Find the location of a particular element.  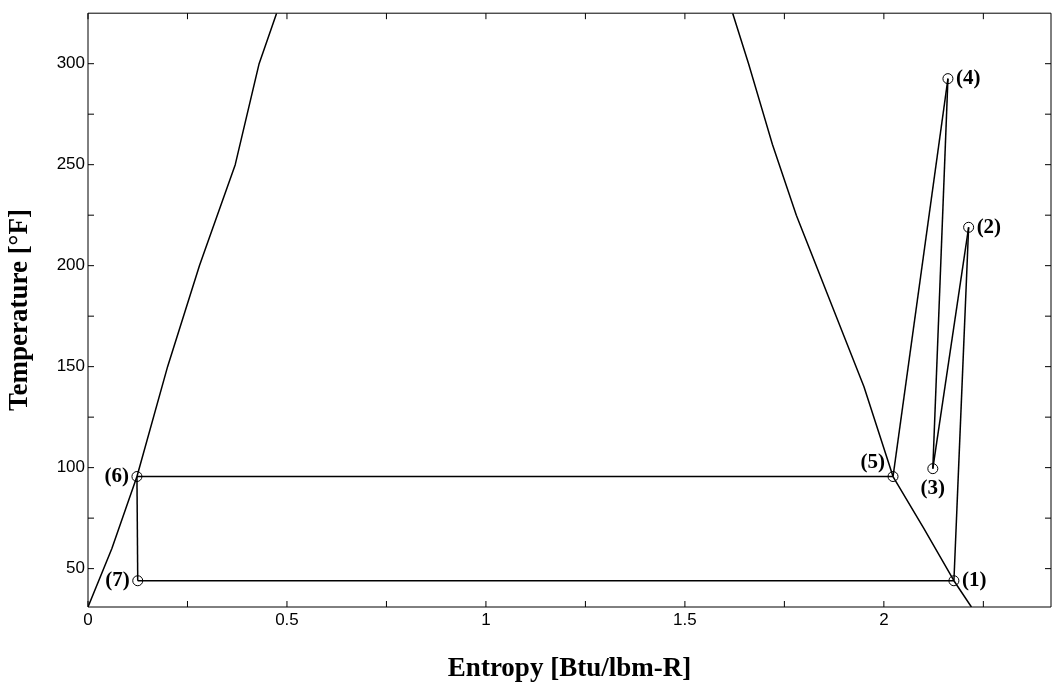

y-tick-label: 150 is located at coordinates (70, 366).